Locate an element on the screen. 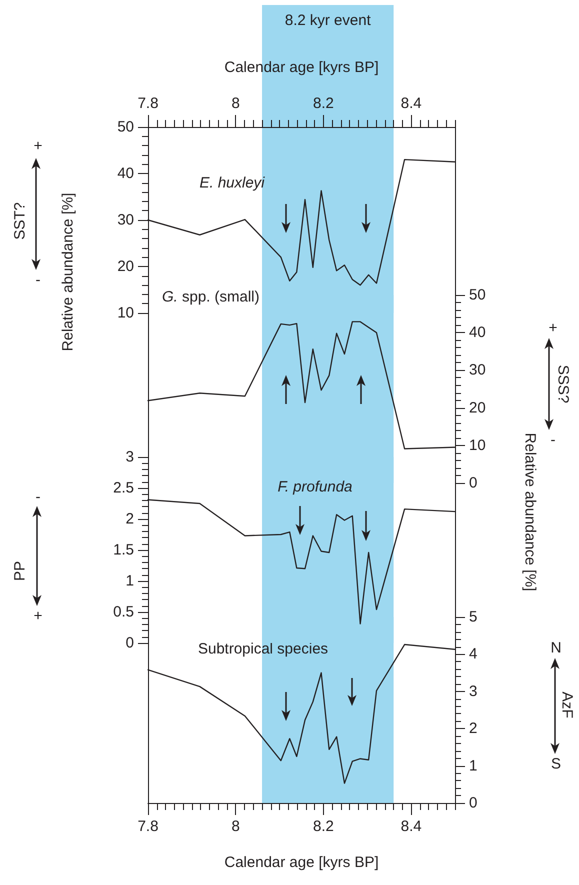 This screenshot has height=885, width=579. text: SST? is located at coordinates (20, 221).